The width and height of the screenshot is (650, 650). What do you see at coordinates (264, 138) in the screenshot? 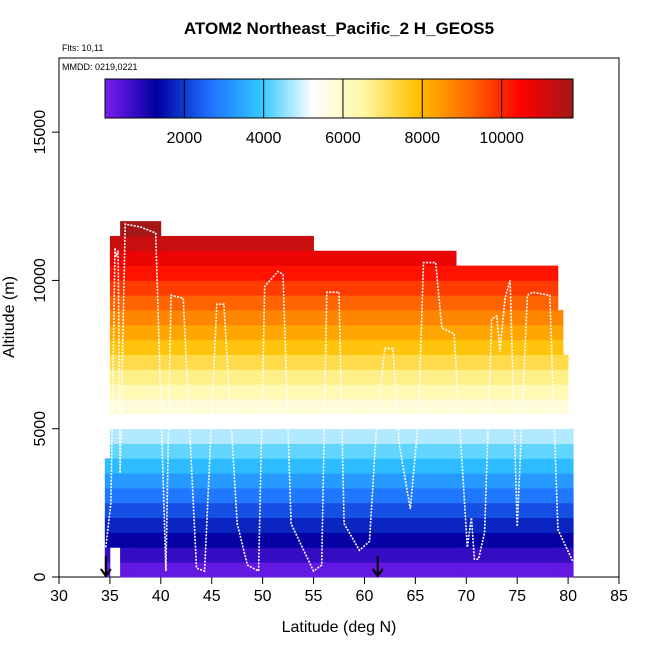
I see `colorbar-tick-label: 4000` at bounding box center [264, 138].